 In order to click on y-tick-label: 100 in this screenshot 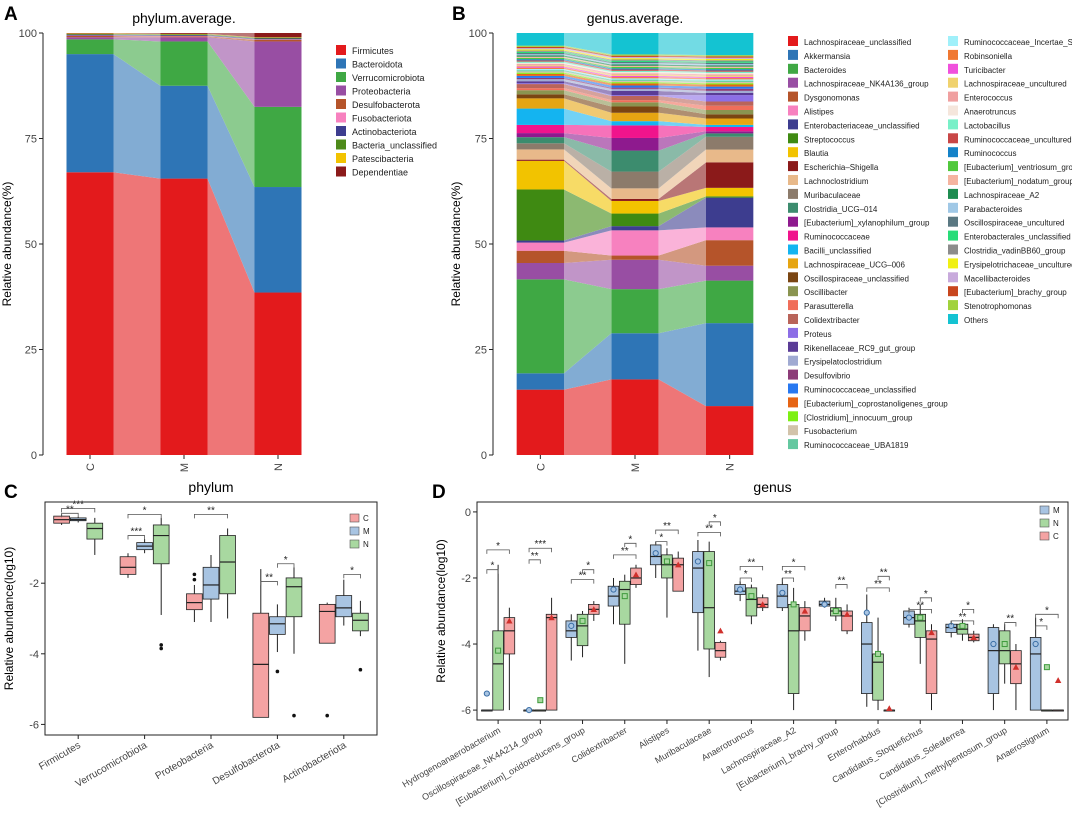, I will do `click(478, 34)`.